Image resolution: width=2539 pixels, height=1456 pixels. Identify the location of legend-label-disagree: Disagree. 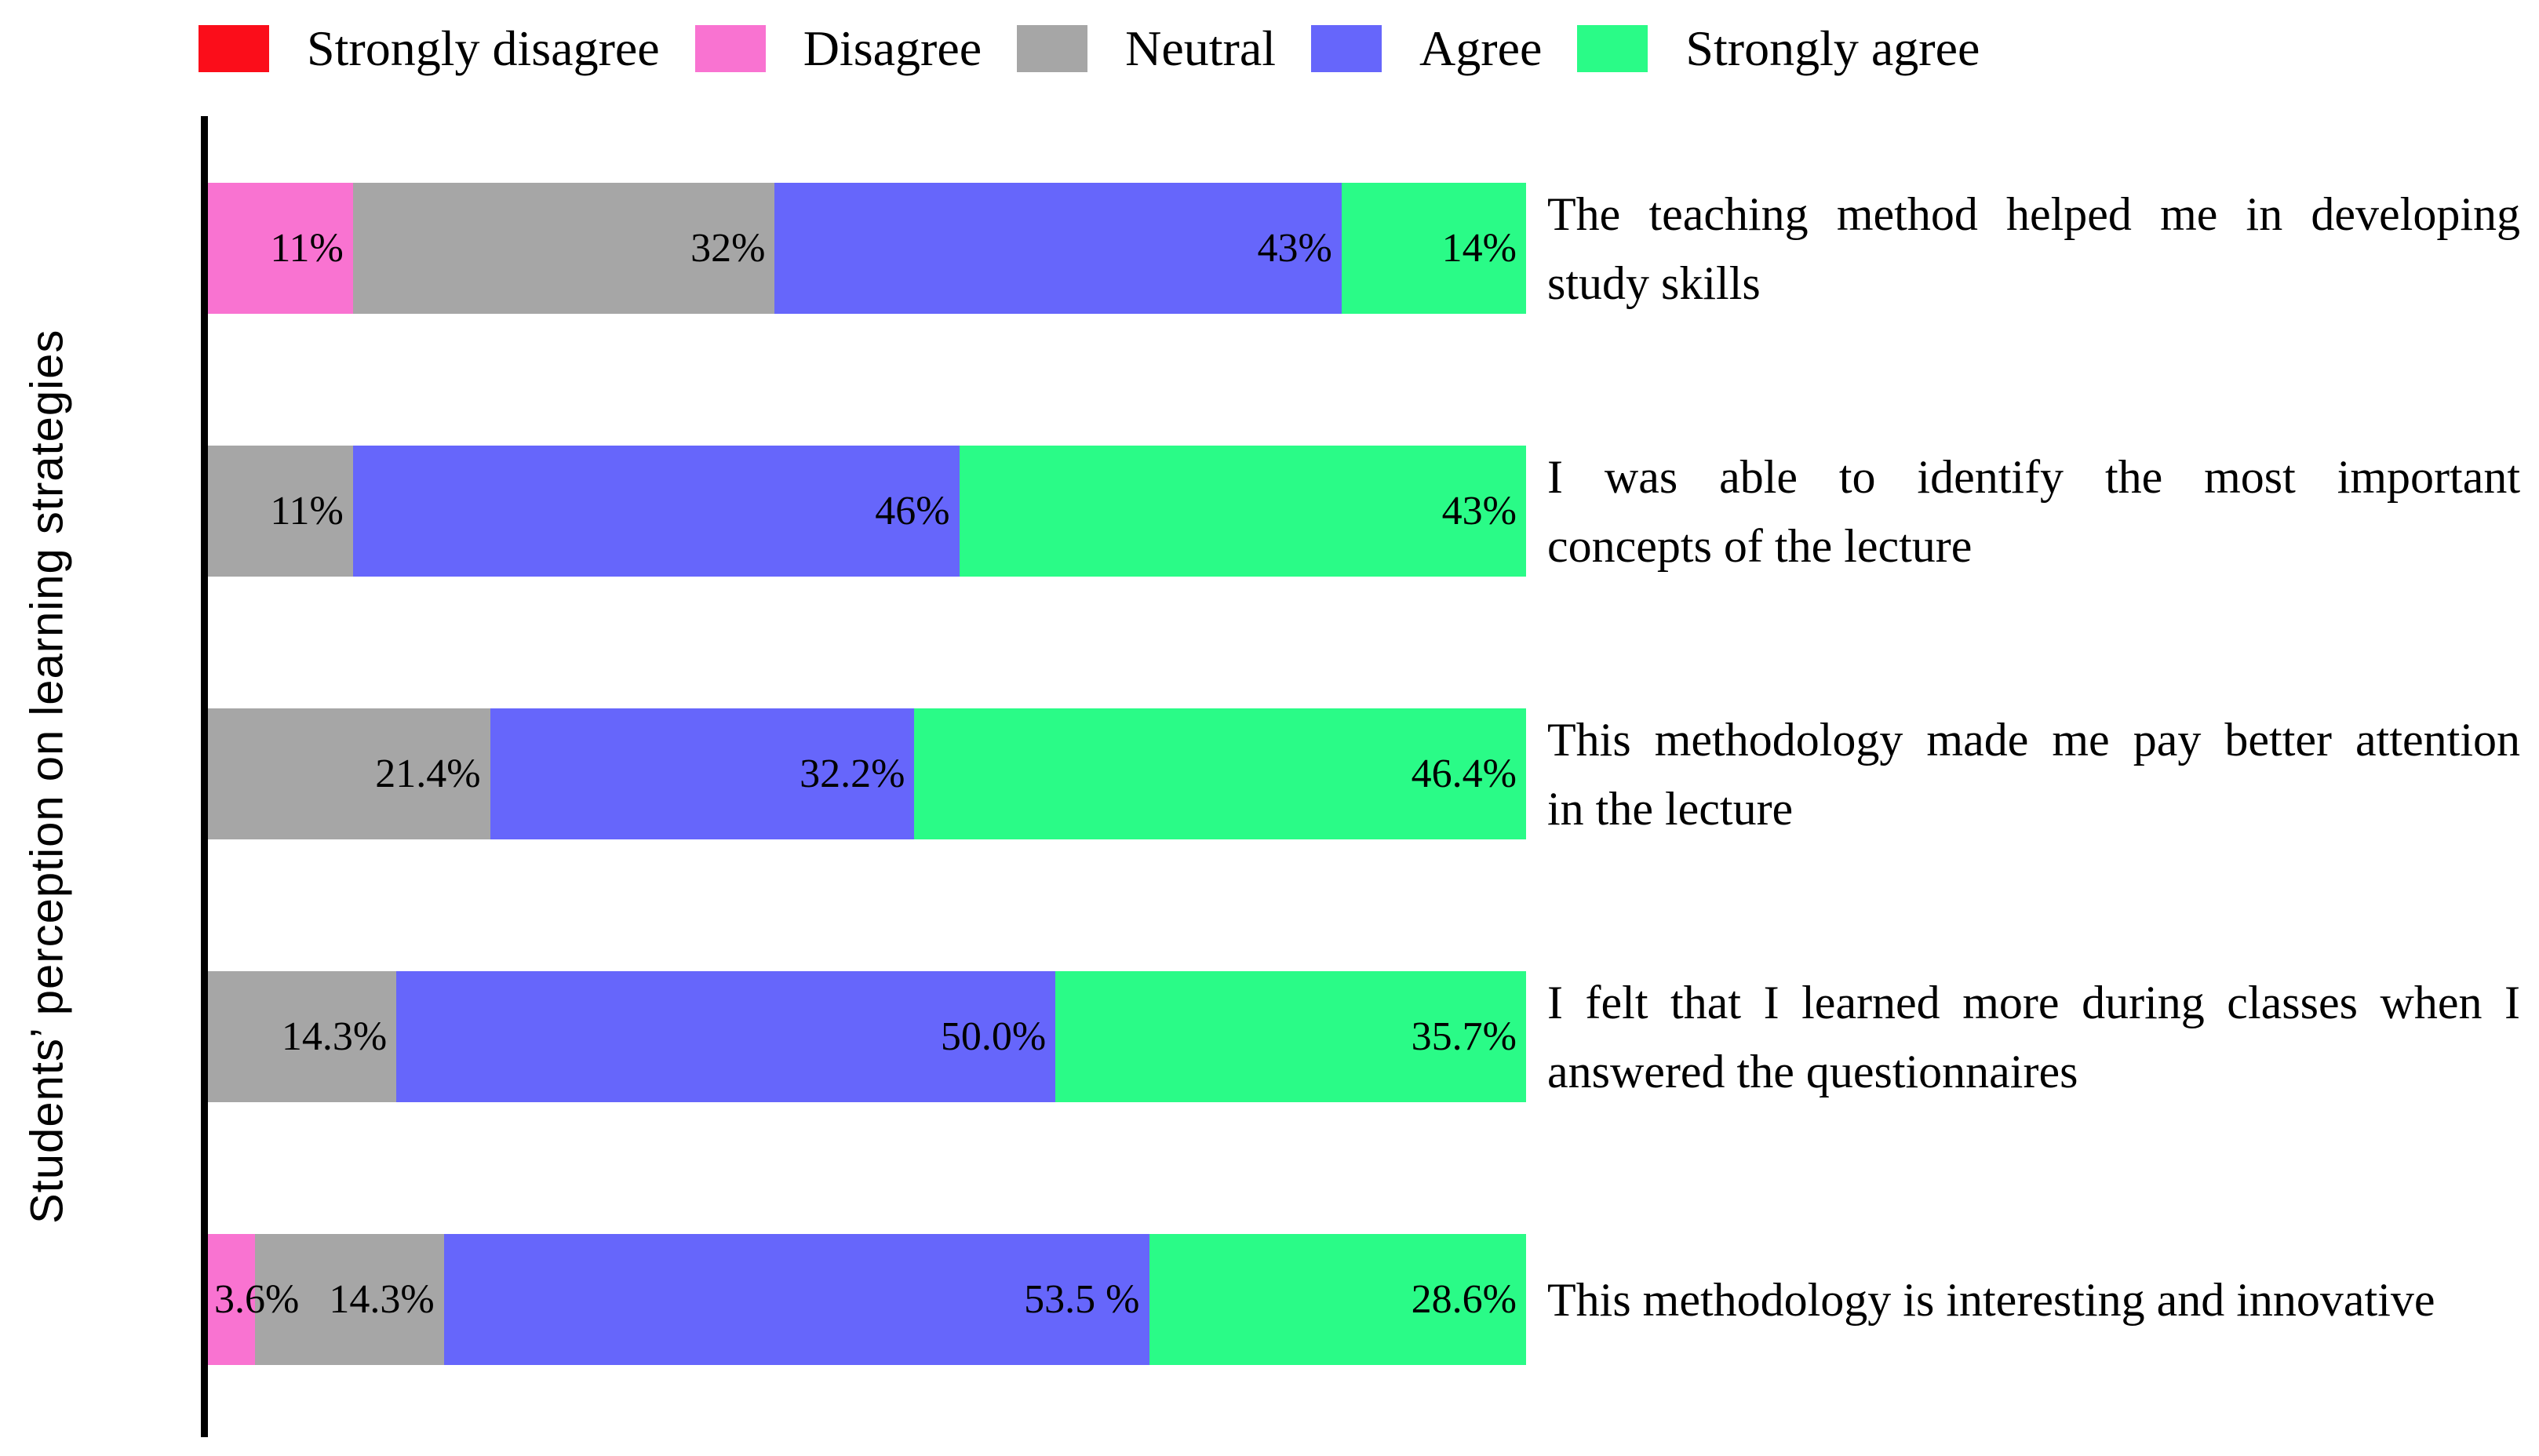
(892, 48).